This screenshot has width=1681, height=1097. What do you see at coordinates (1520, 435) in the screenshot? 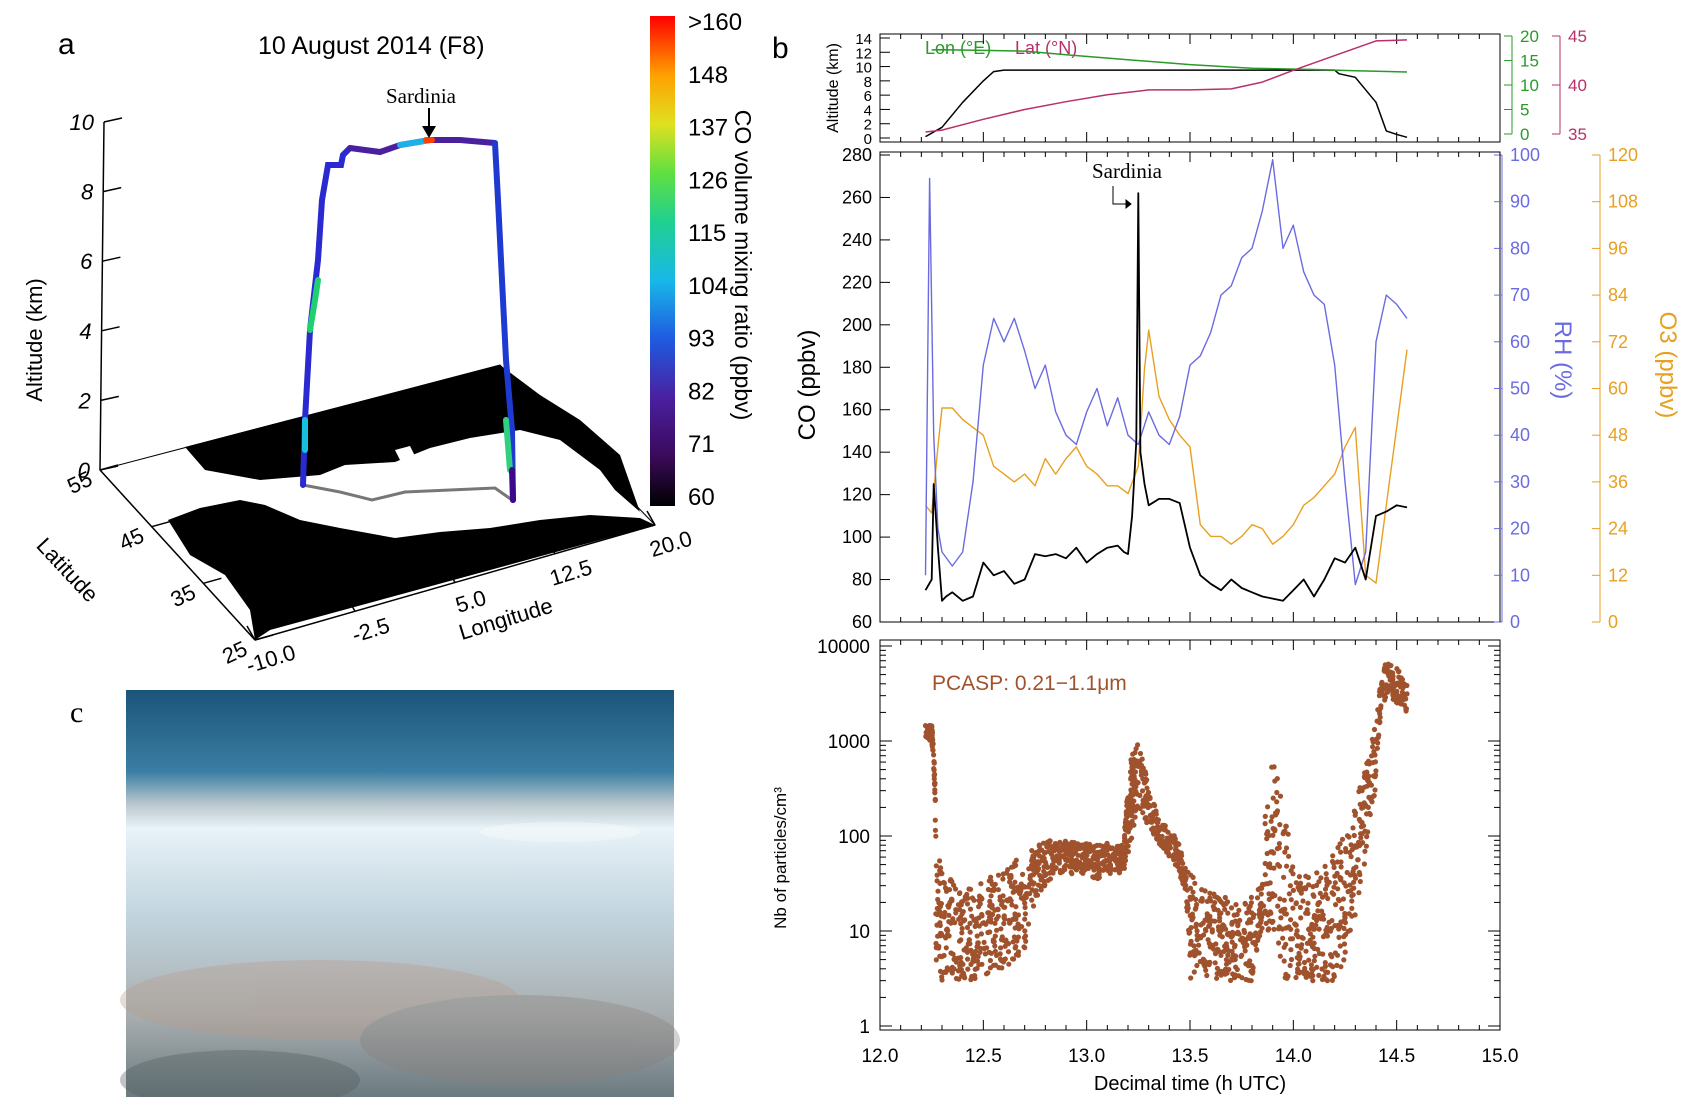
I see `right-tick-label: 40` at bounding box center [1520, 435].